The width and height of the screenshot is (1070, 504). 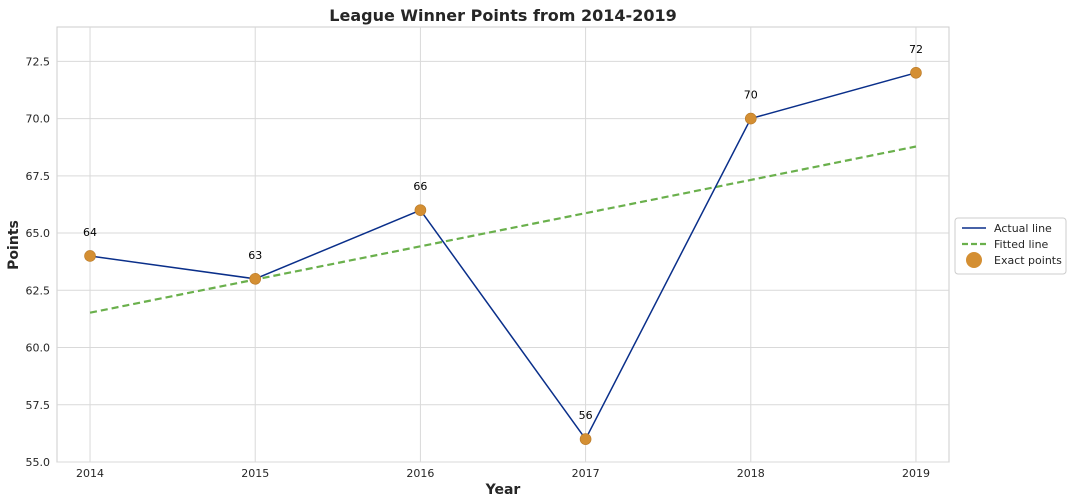 What do you see at coordinates (503, 473) in the screenshot?
I see `x-tick-labels: 2014 2015 2016 2017 2018 2019` at bounding box center [503, 473].